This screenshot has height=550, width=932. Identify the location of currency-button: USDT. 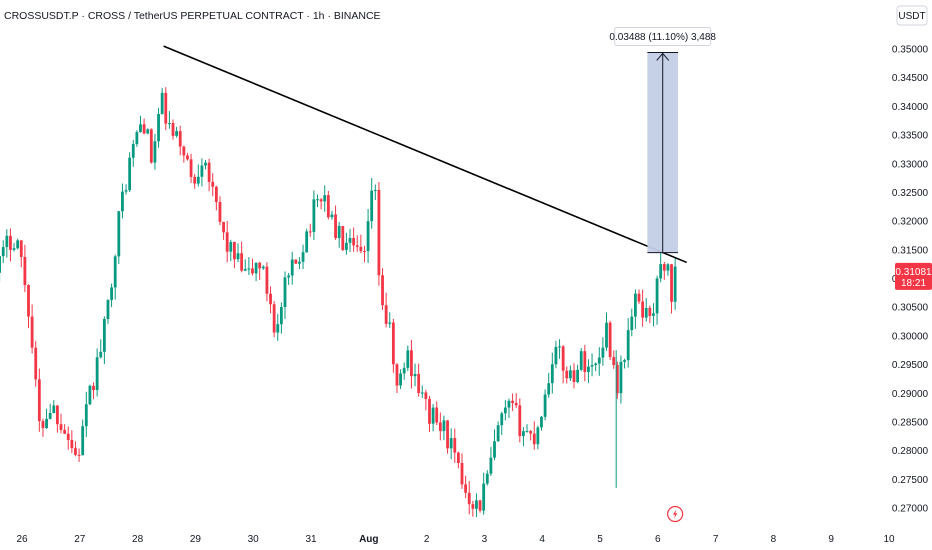
(912, 15).